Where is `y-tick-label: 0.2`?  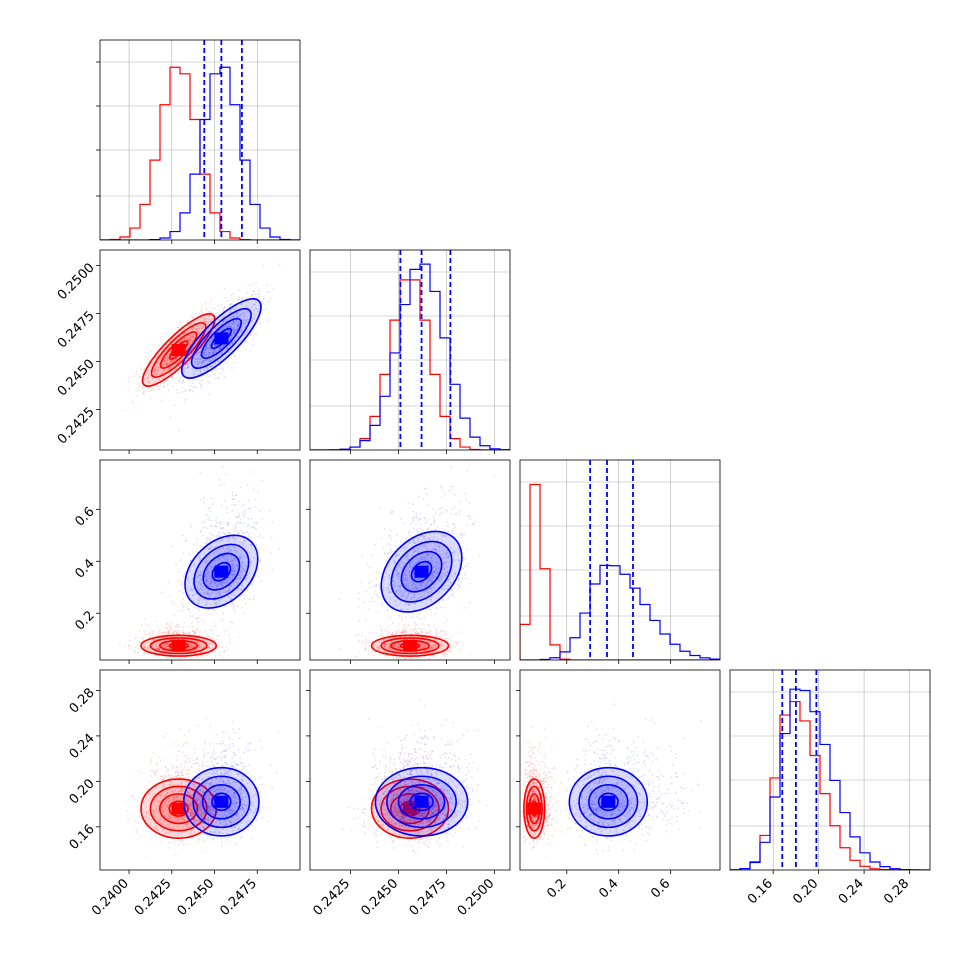
y-tick-label: 0.2 is located at coordinates (84, 620).